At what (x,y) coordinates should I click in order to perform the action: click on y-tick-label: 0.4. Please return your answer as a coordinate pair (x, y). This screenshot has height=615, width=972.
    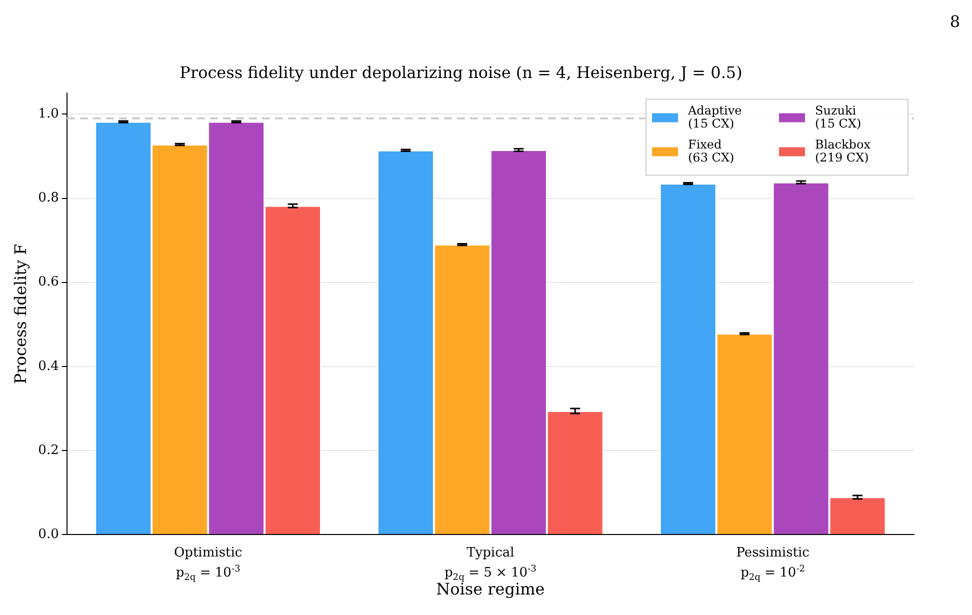
    Looking at the image, I should click on (48, 366).